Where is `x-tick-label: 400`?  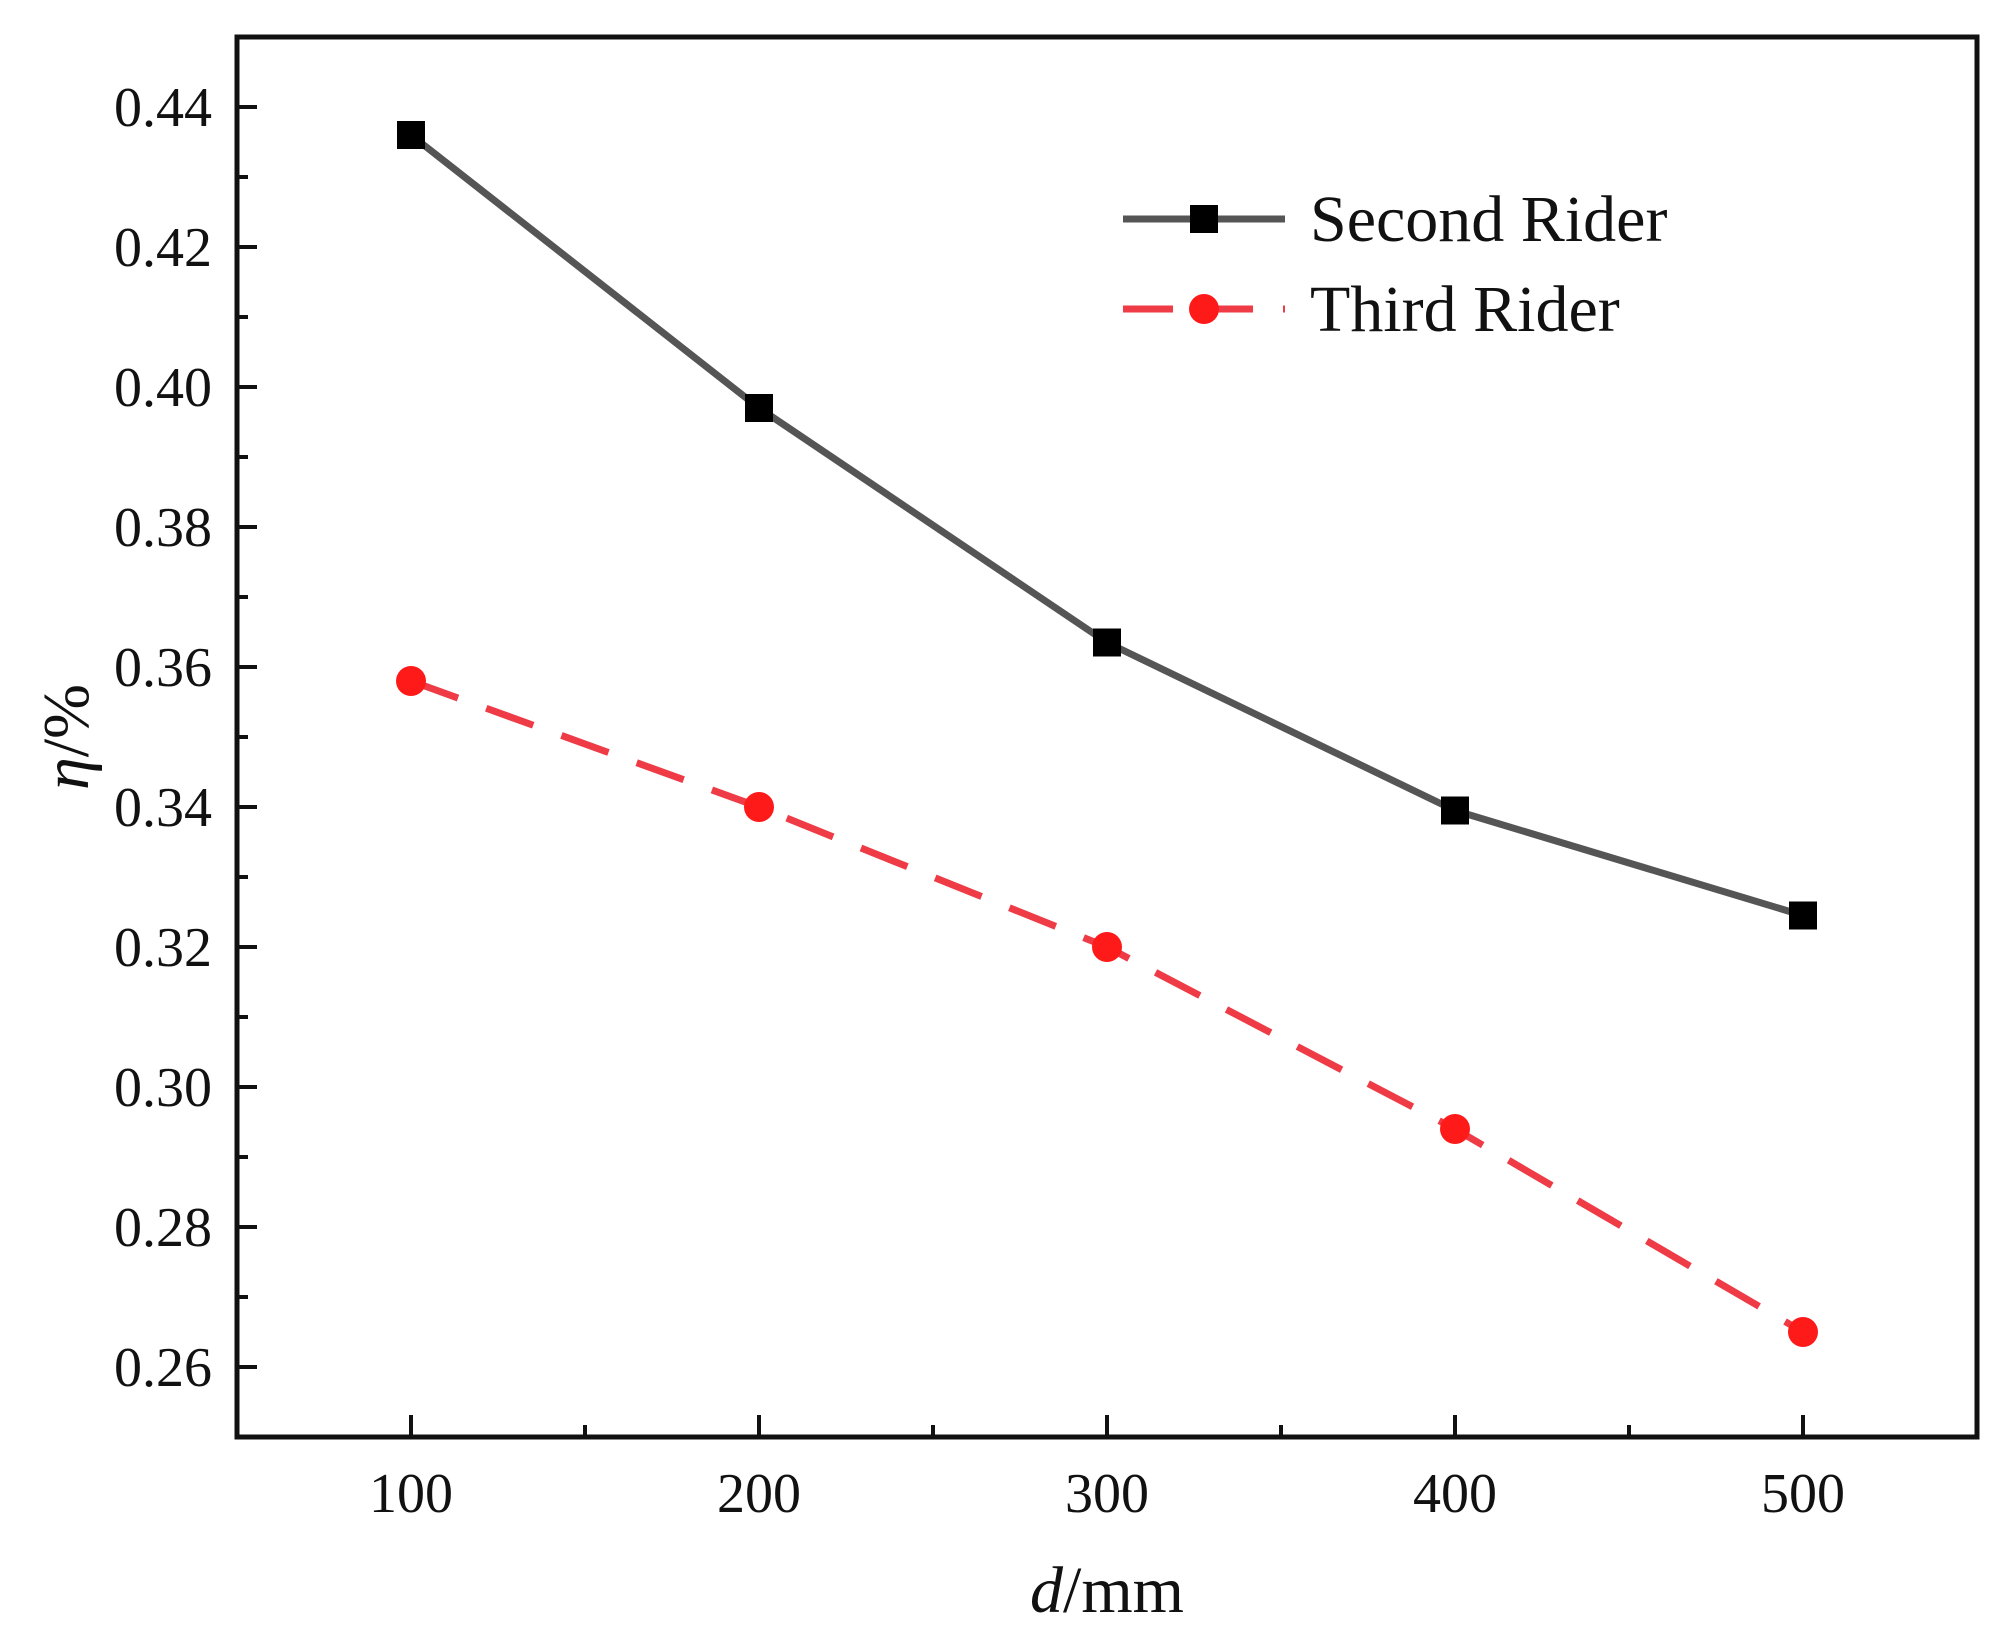
x-tick-label: 400 is located at coordinates (1455, 1494).